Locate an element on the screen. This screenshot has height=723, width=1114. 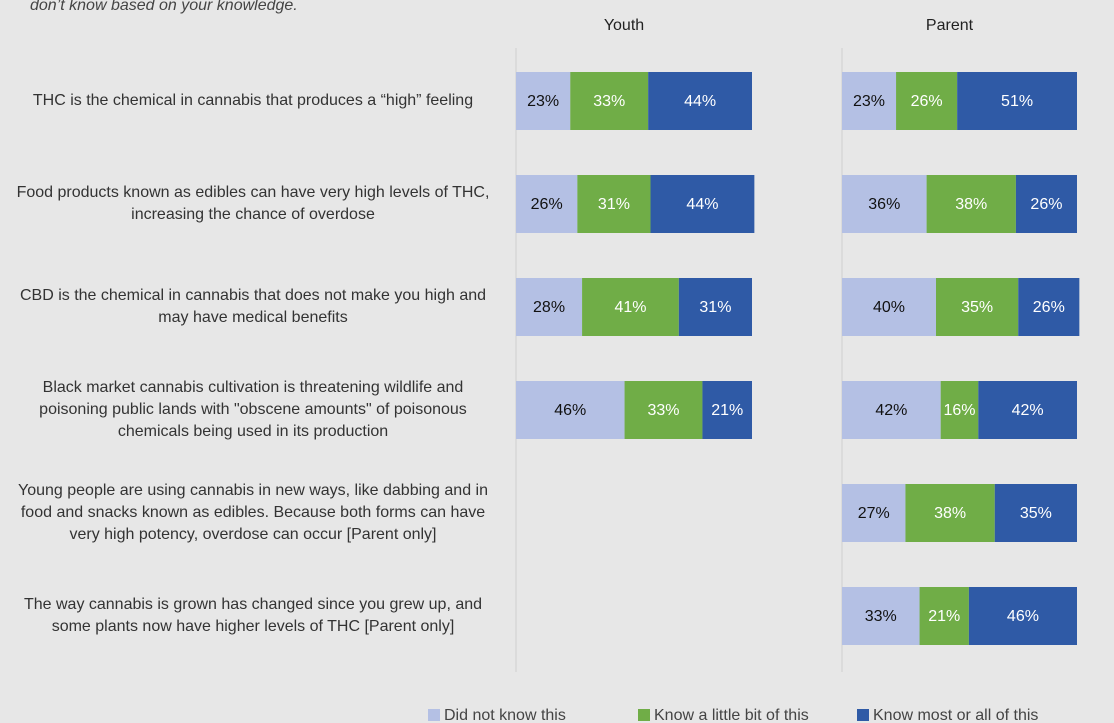
legend-label: Did not know this is located at coordinates (505, 715).